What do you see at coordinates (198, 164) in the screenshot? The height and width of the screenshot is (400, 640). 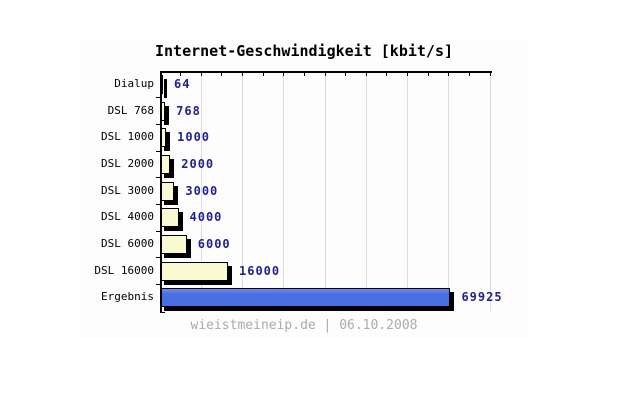 I see `value-label: 2000` at bounding box center [198, 164].